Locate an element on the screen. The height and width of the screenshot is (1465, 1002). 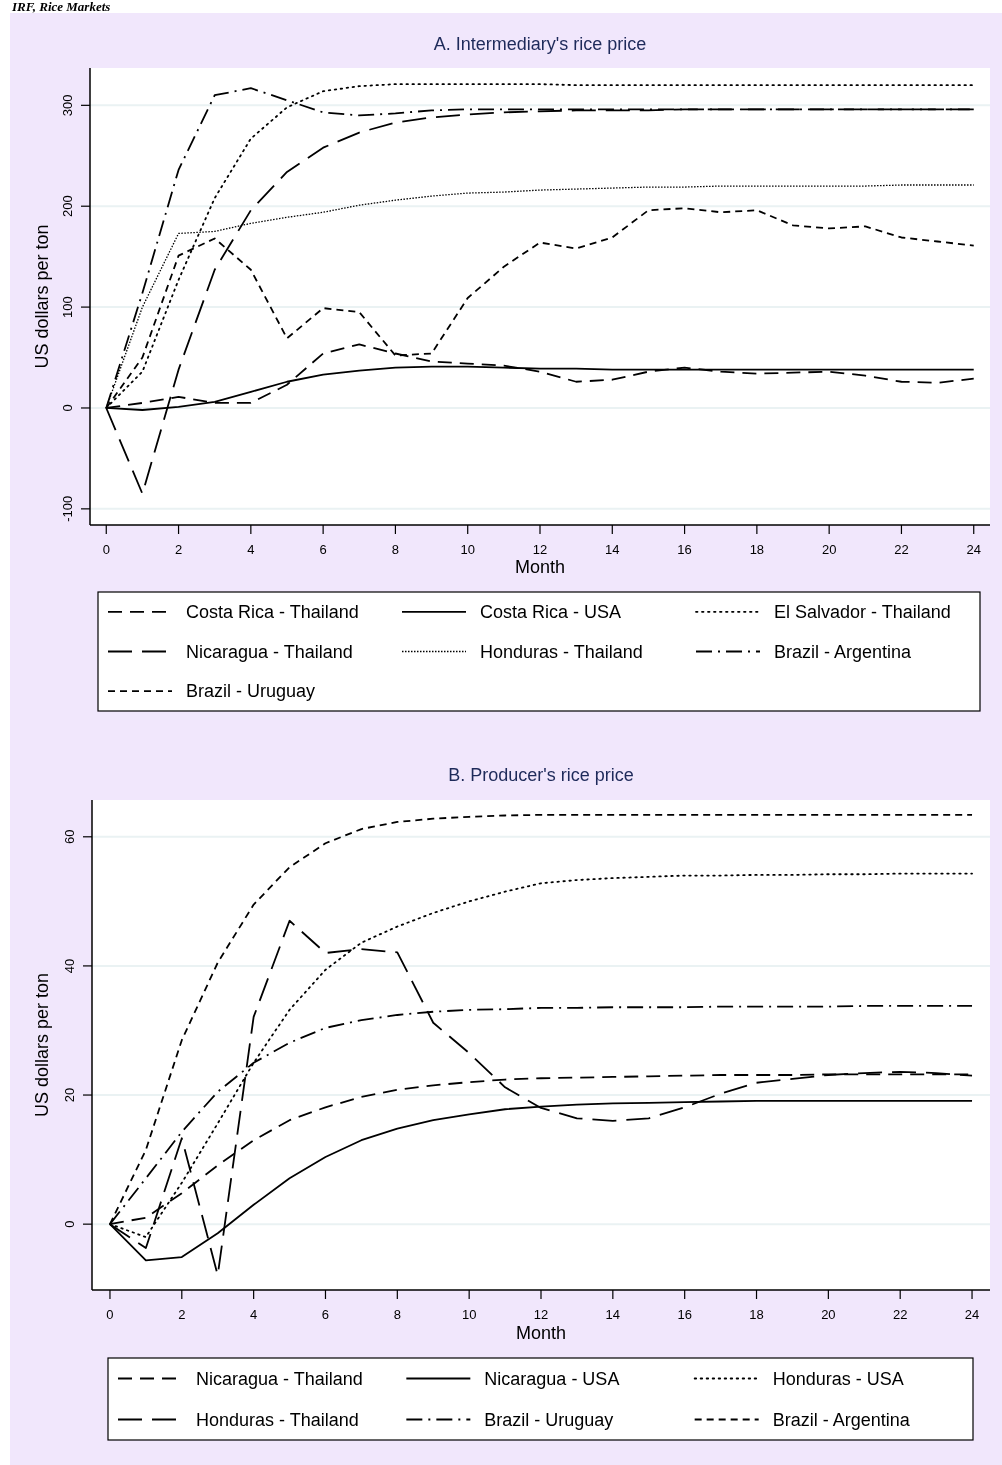
legend-label: Costa Rica - USA is located at coordinates (551, 611).